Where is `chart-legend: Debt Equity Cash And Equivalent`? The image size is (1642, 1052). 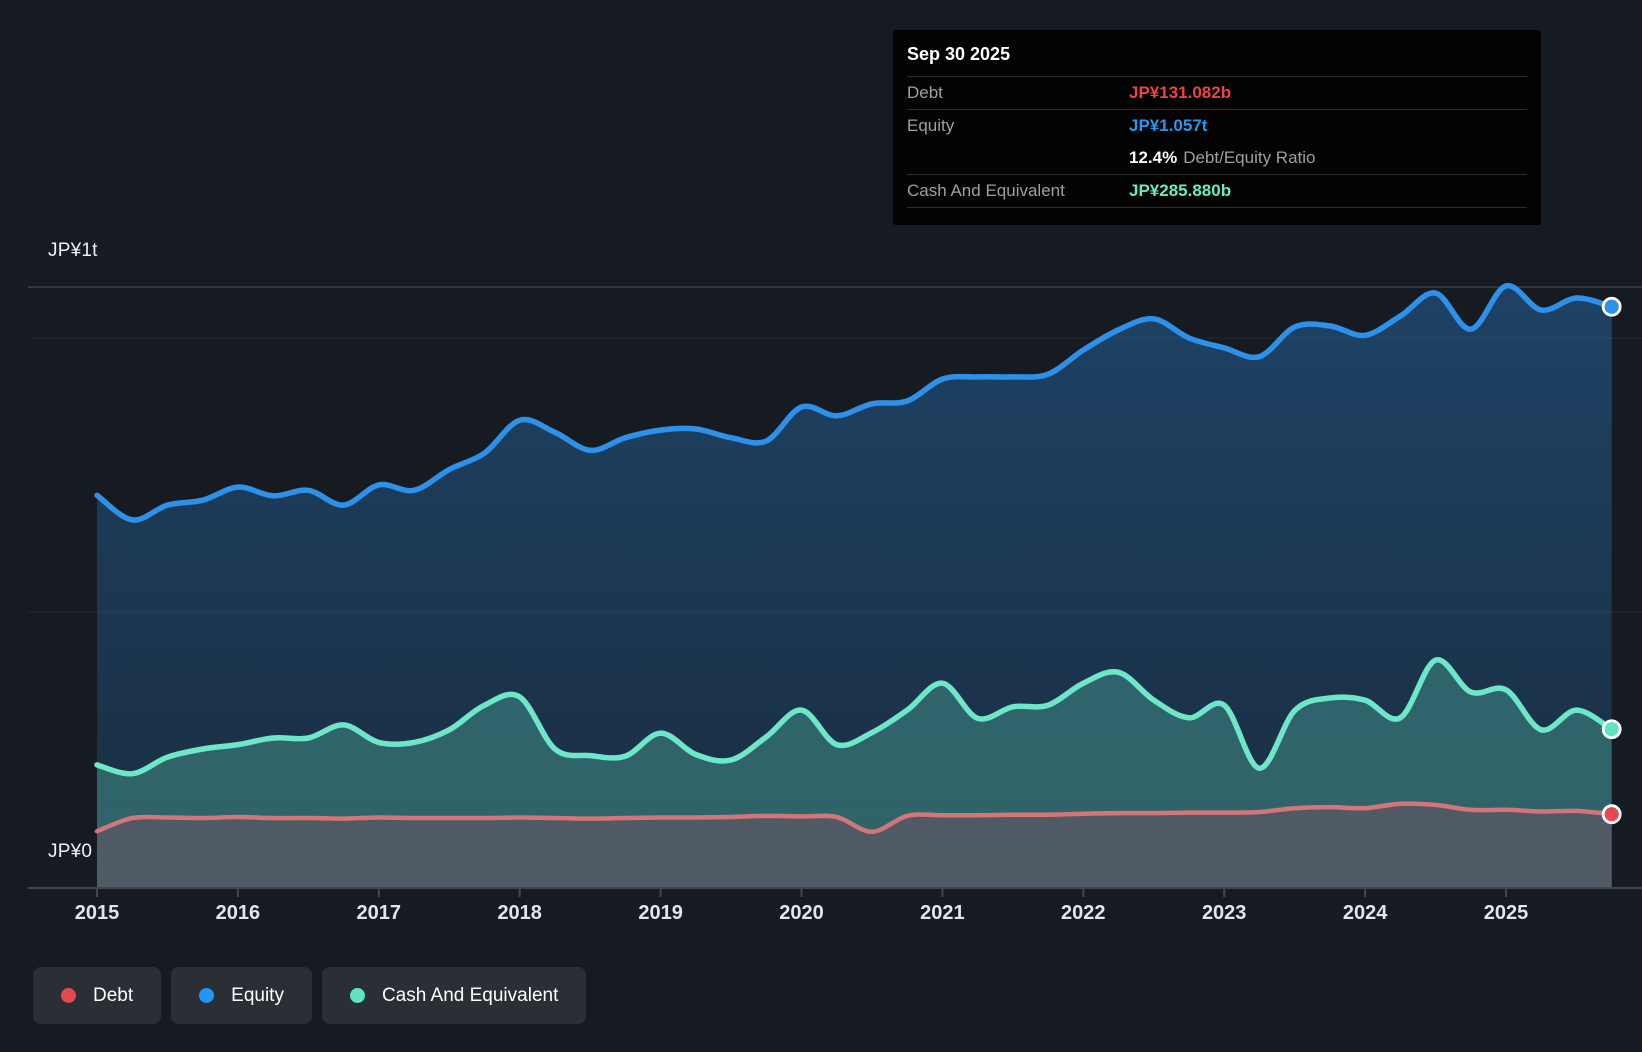 chart-legend: Debt Equity Cash And Equivalent is located at coordinates (310, 995).